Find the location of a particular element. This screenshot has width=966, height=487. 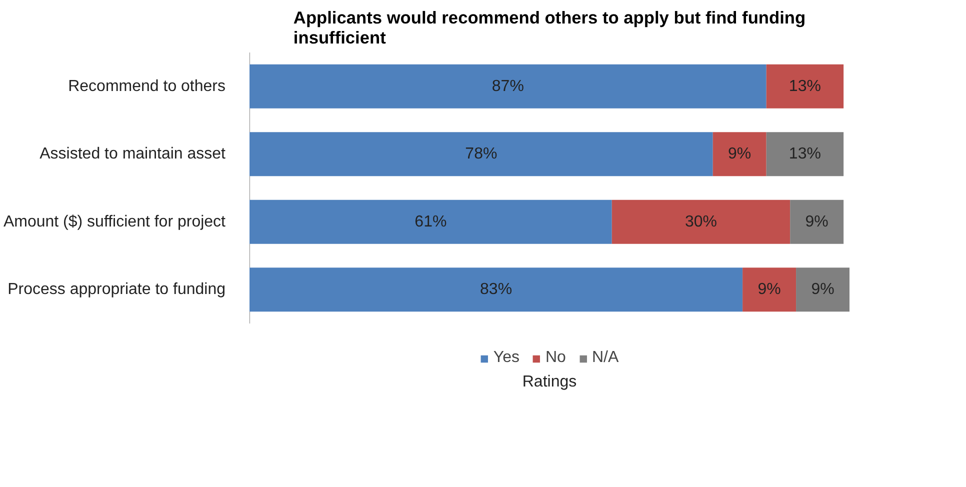

data-label: 78% is located at coordinates (481, 154).